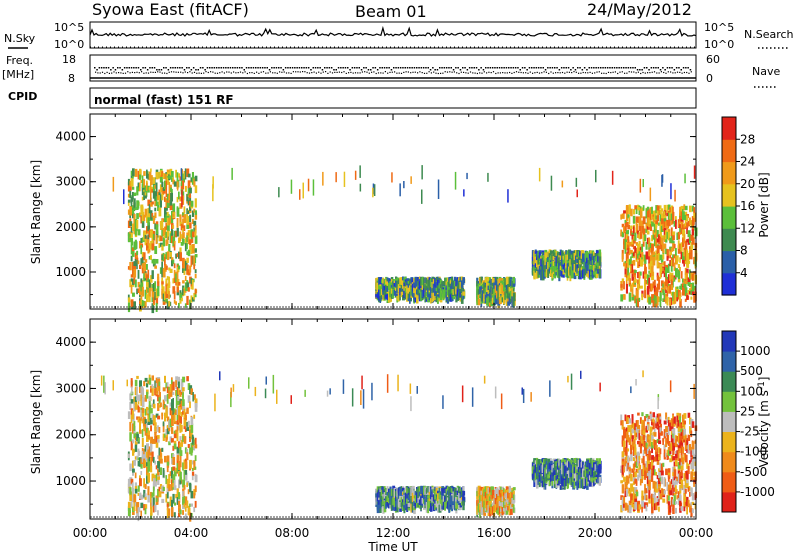  I want to click on nave-top-tick: 60, so click(713, 59).